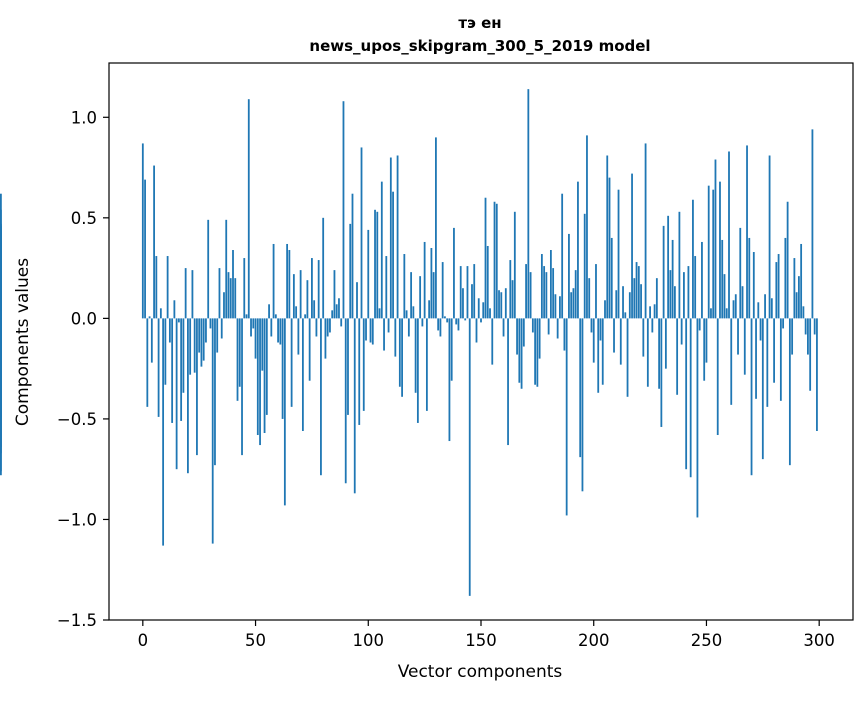 This screenshot has height=701, width=867. What do you see at coordinates (23, 342) in the screenshot?
I see `y-axis-label: Components values` at bounding box center [23, 342].